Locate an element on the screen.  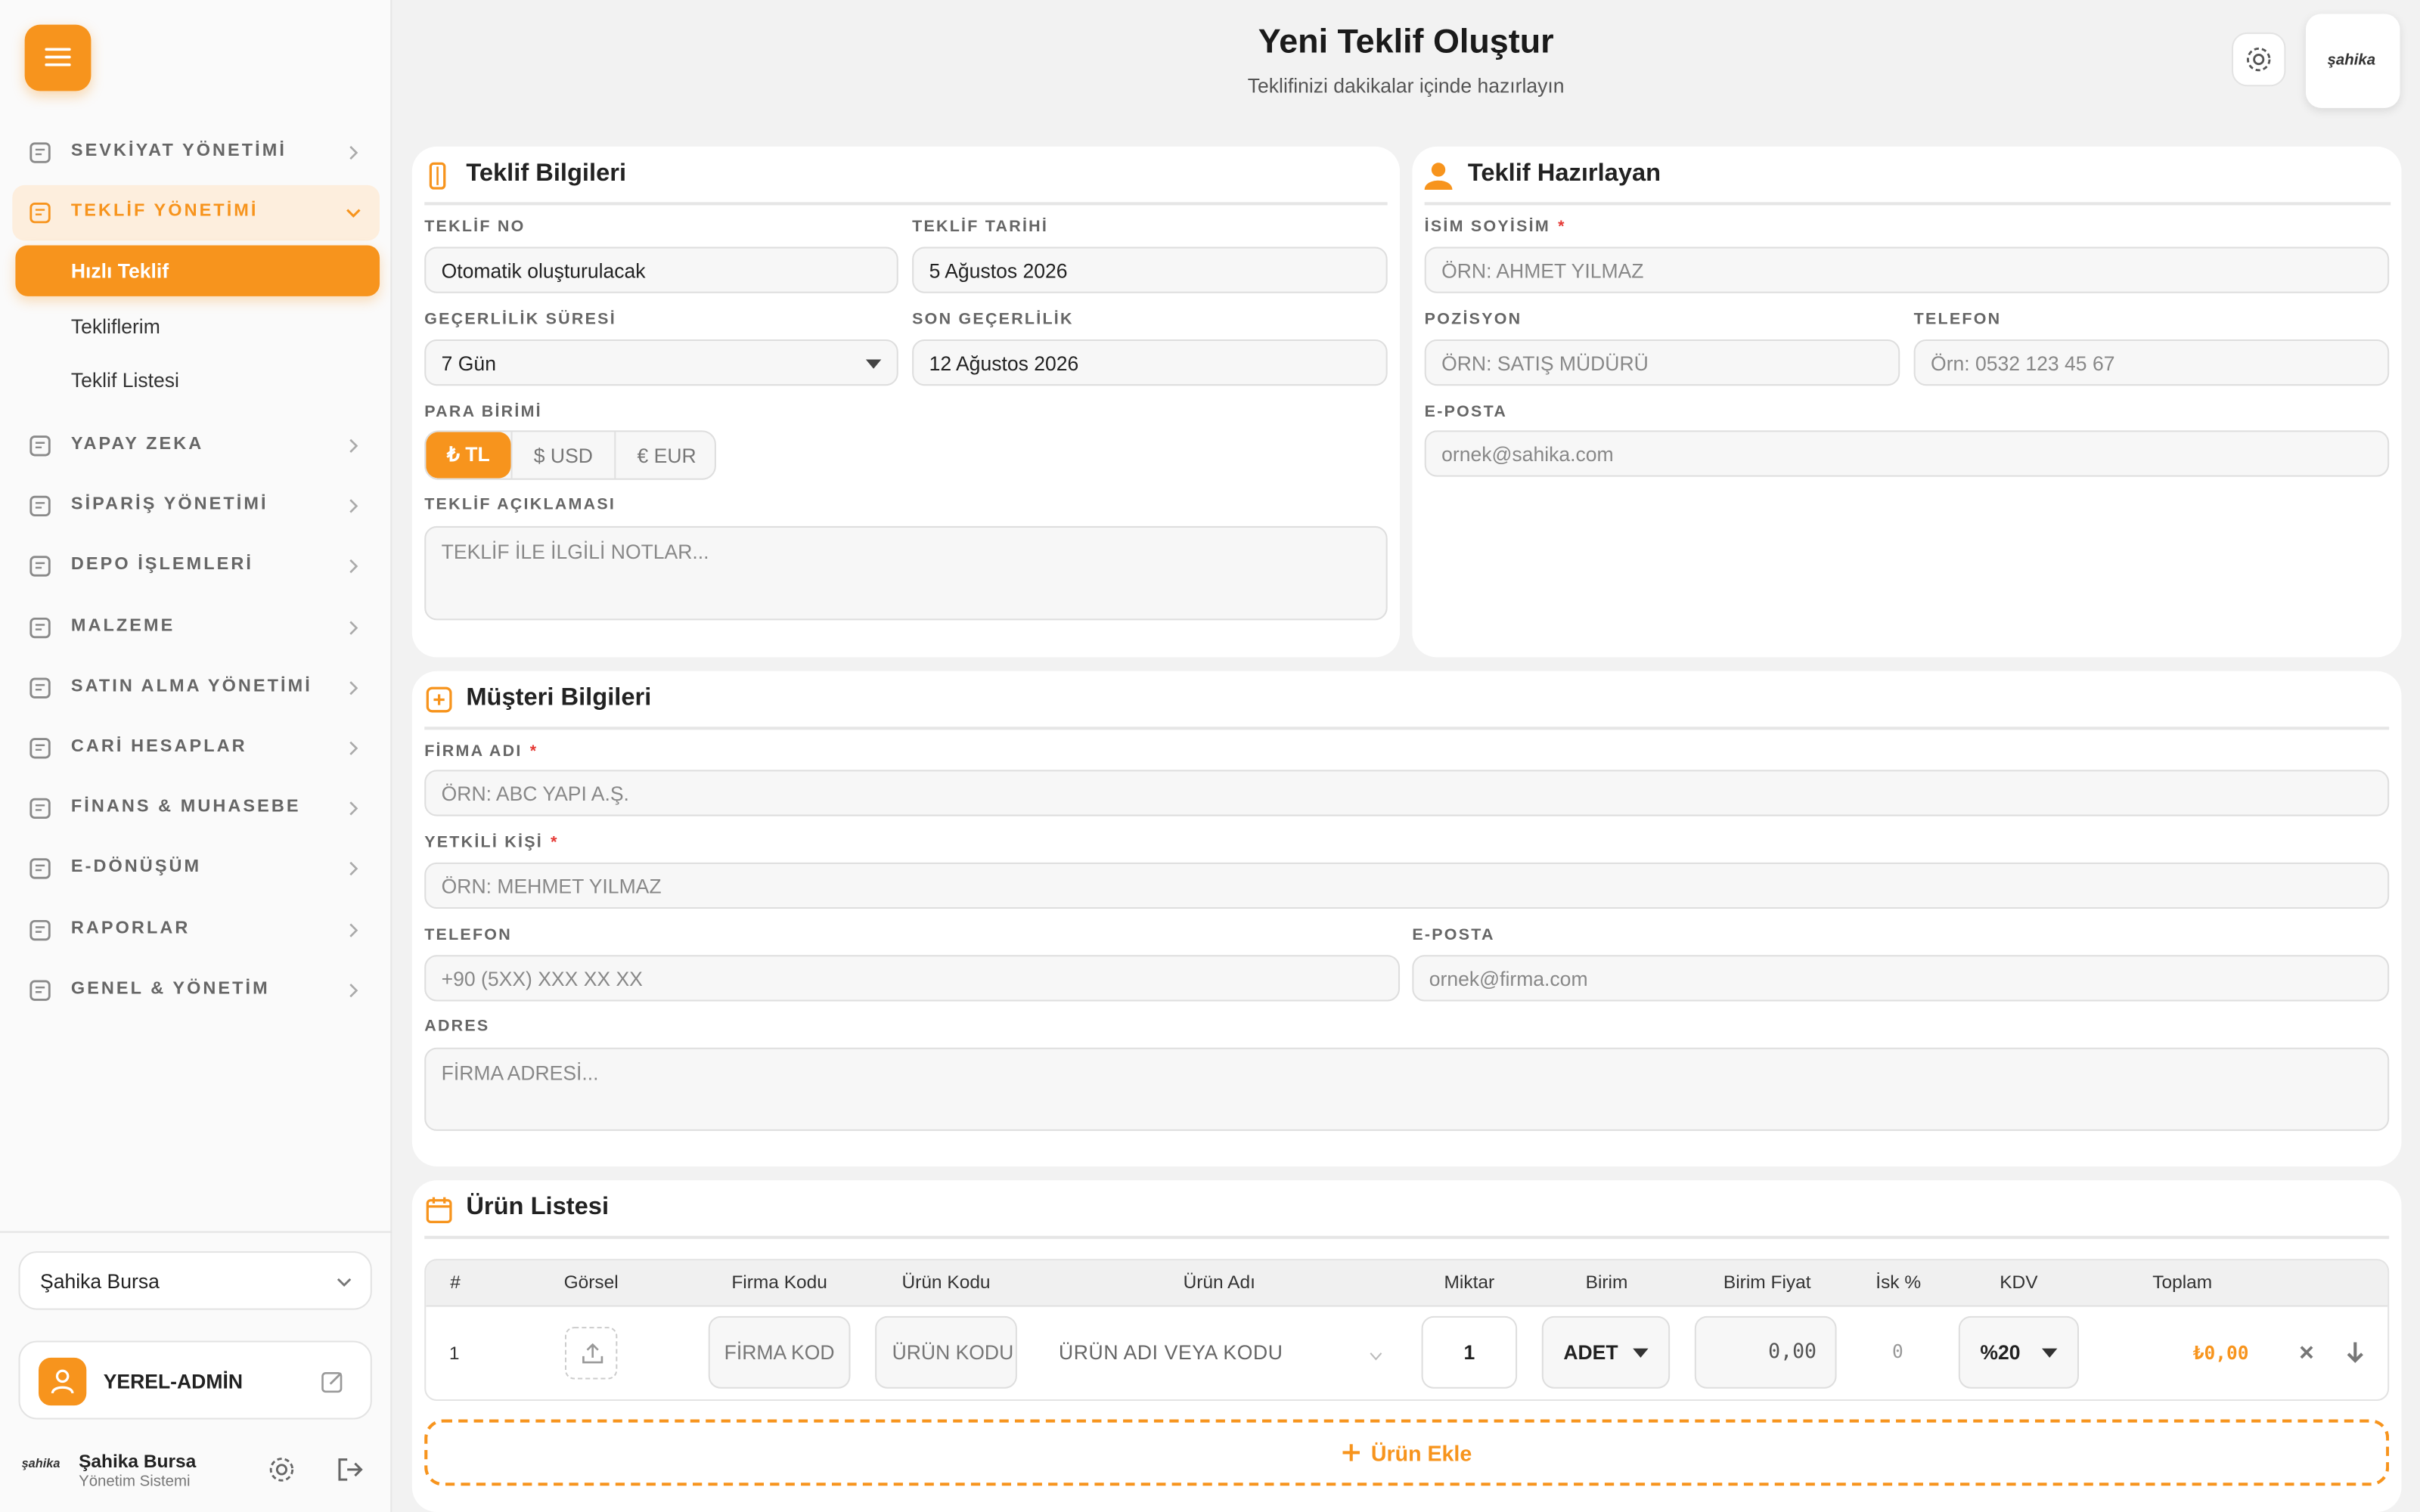
firma-kodu-input: FİRMA KOD is located at coordinates (780, 1352).